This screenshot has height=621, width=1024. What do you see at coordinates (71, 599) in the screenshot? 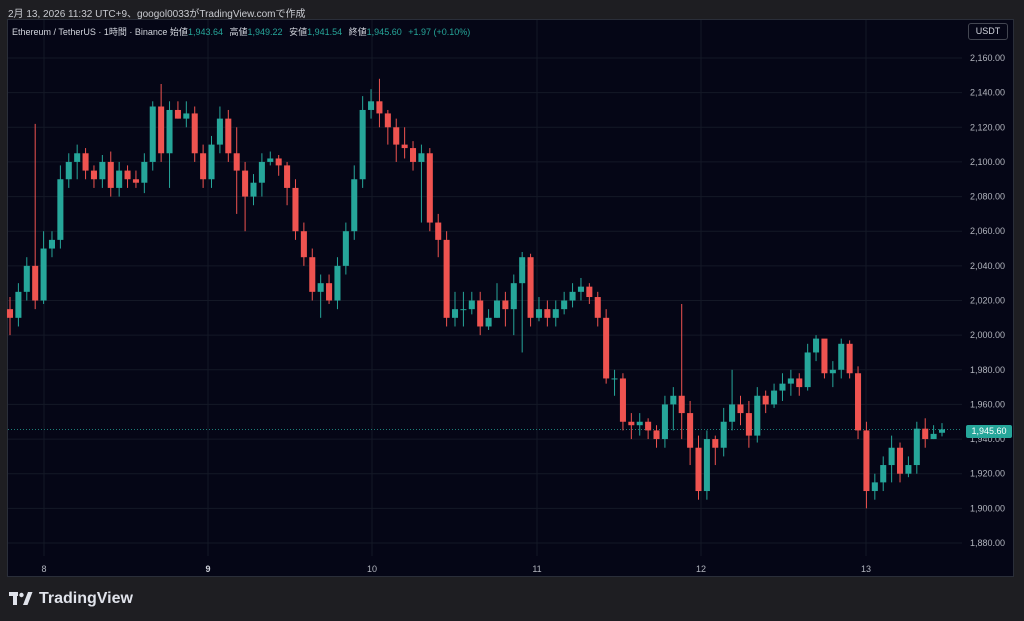
I see `tradingview-brand: TradingView` at bounding box center [71, 599].